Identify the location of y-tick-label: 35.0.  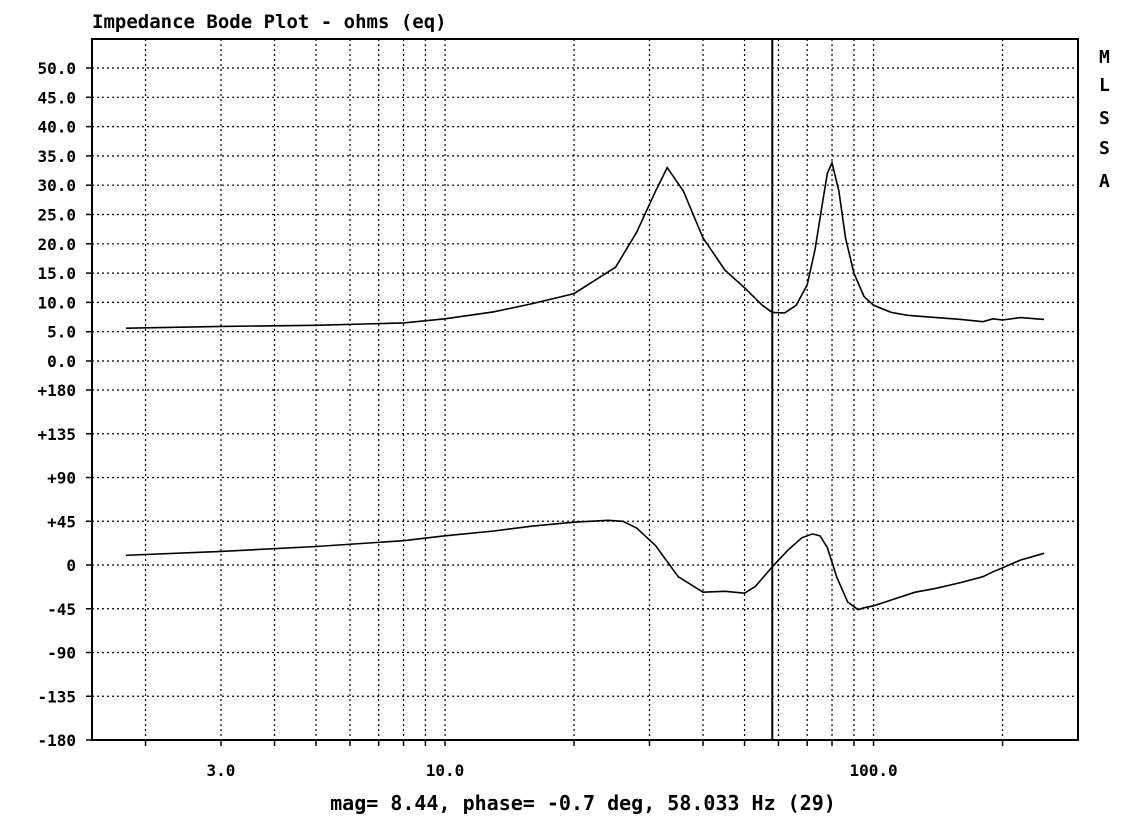
(56, 156).